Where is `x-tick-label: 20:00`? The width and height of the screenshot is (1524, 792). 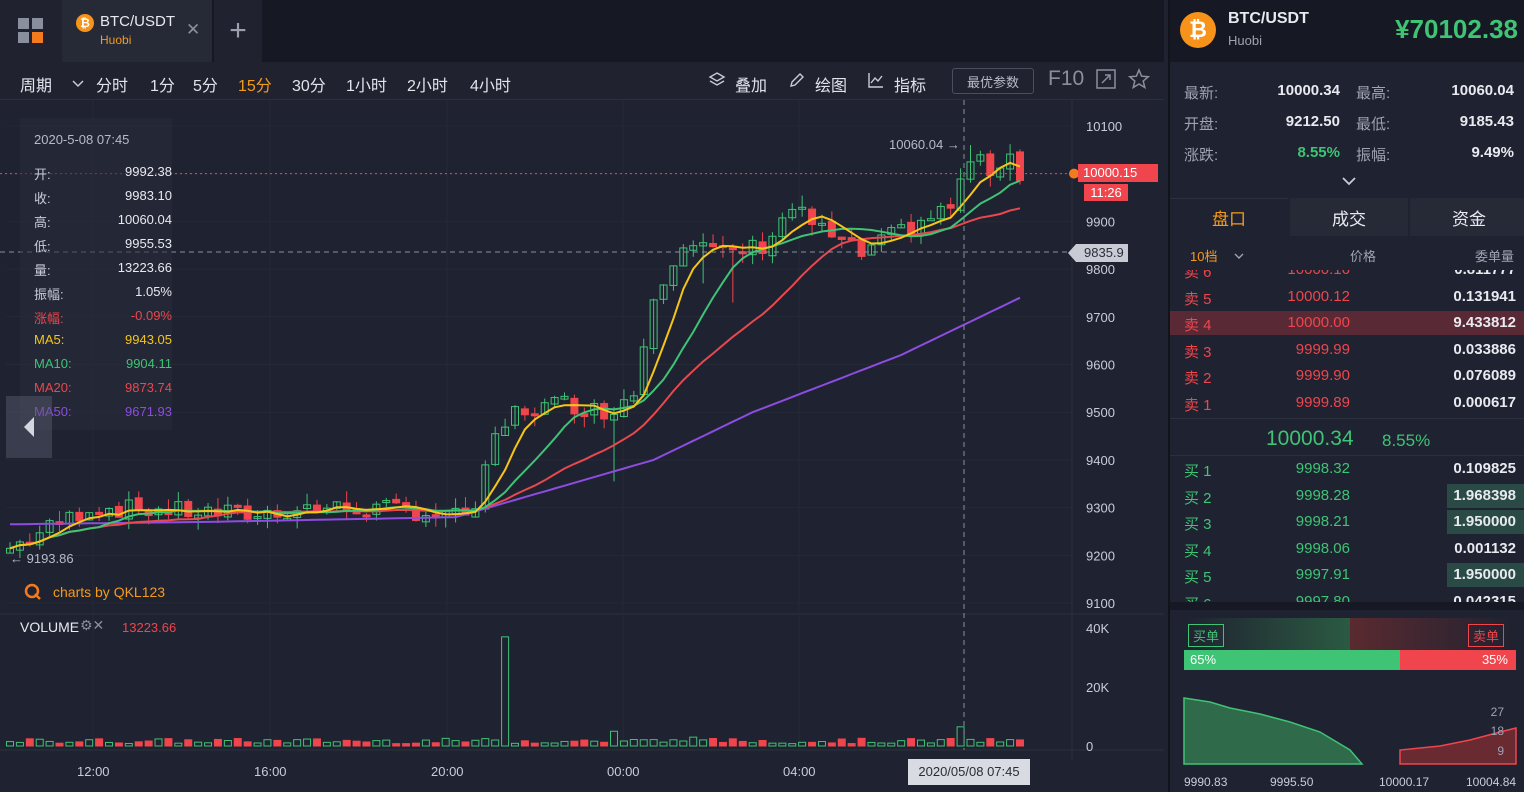 x-tick-label: 20:00 is located at coordinates (447, 771).